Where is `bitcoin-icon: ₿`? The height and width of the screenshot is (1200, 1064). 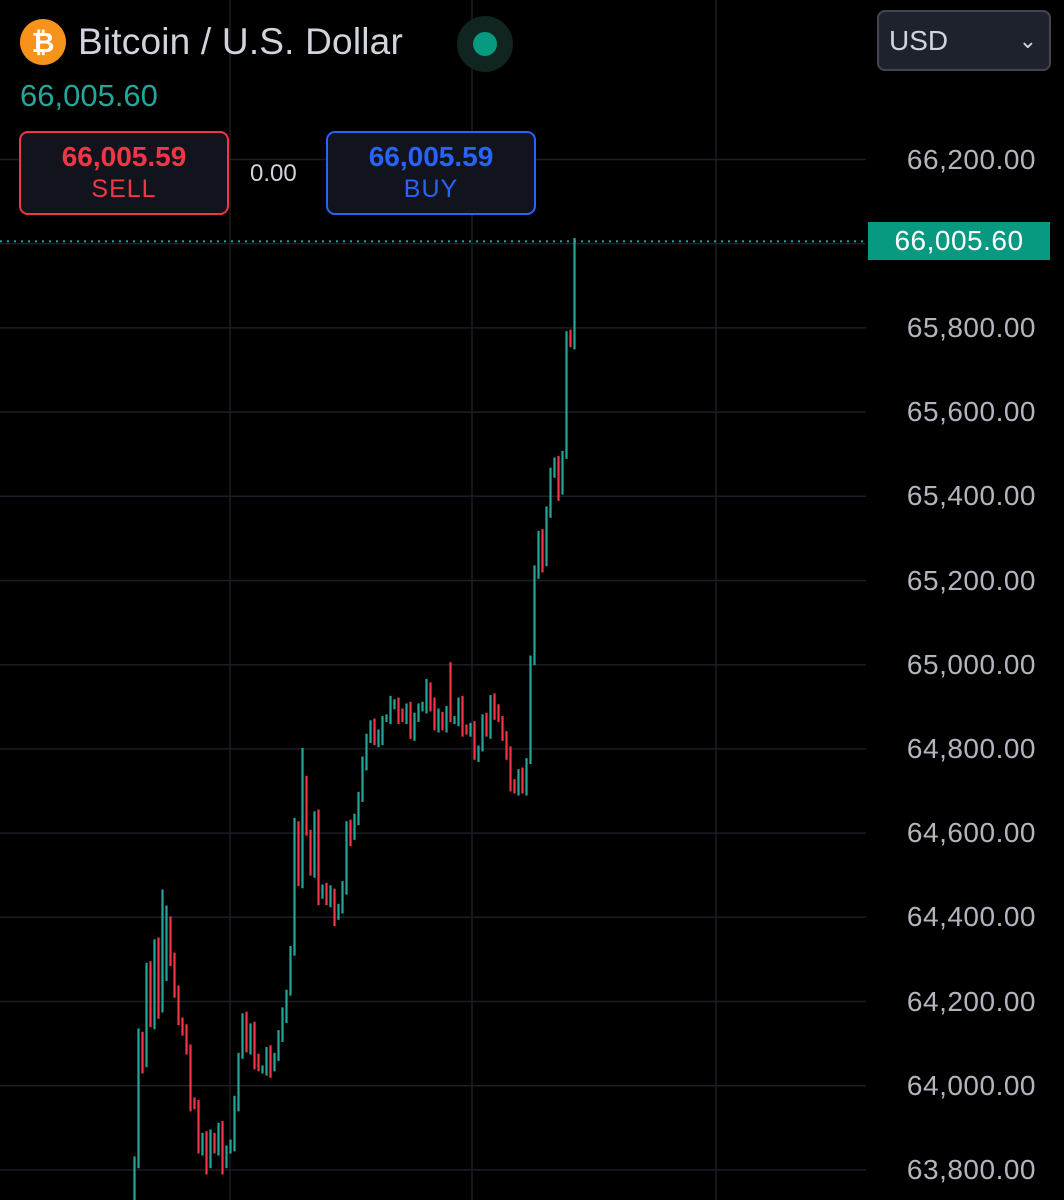 bitcoin-icon: ₿ is located at coordinates (43, 42).